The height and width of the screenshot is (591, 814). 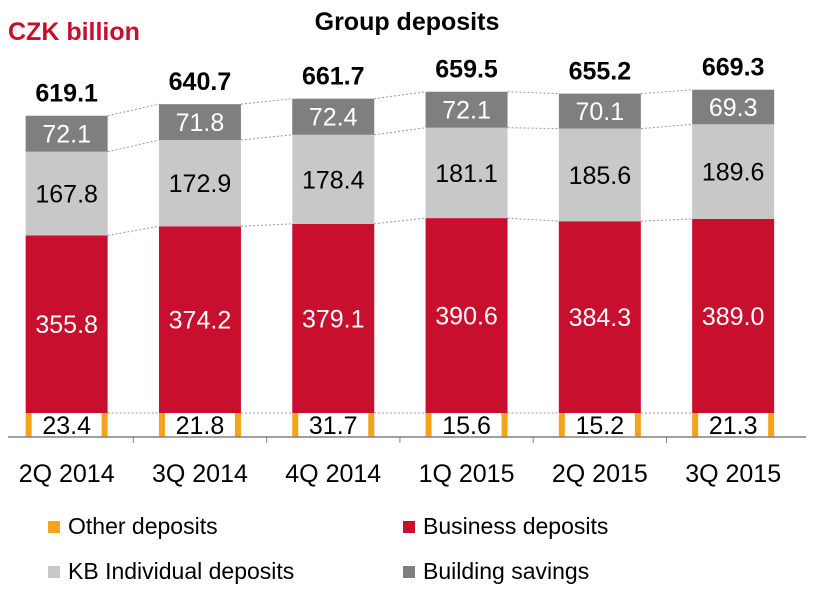 I want to click on total-label-2: 661.7, so click(x=333, y=77).